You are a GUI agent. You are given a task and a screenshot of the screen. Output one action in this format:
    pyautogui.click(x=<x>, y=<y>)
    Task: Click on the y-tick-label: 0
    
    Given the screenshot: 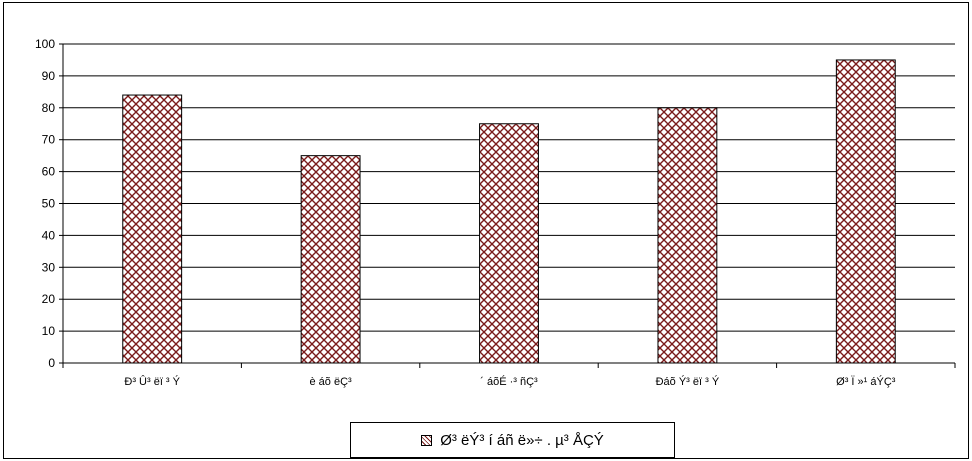 What is the action you would take?
    pyautogui.click(x=51, y=363)
    